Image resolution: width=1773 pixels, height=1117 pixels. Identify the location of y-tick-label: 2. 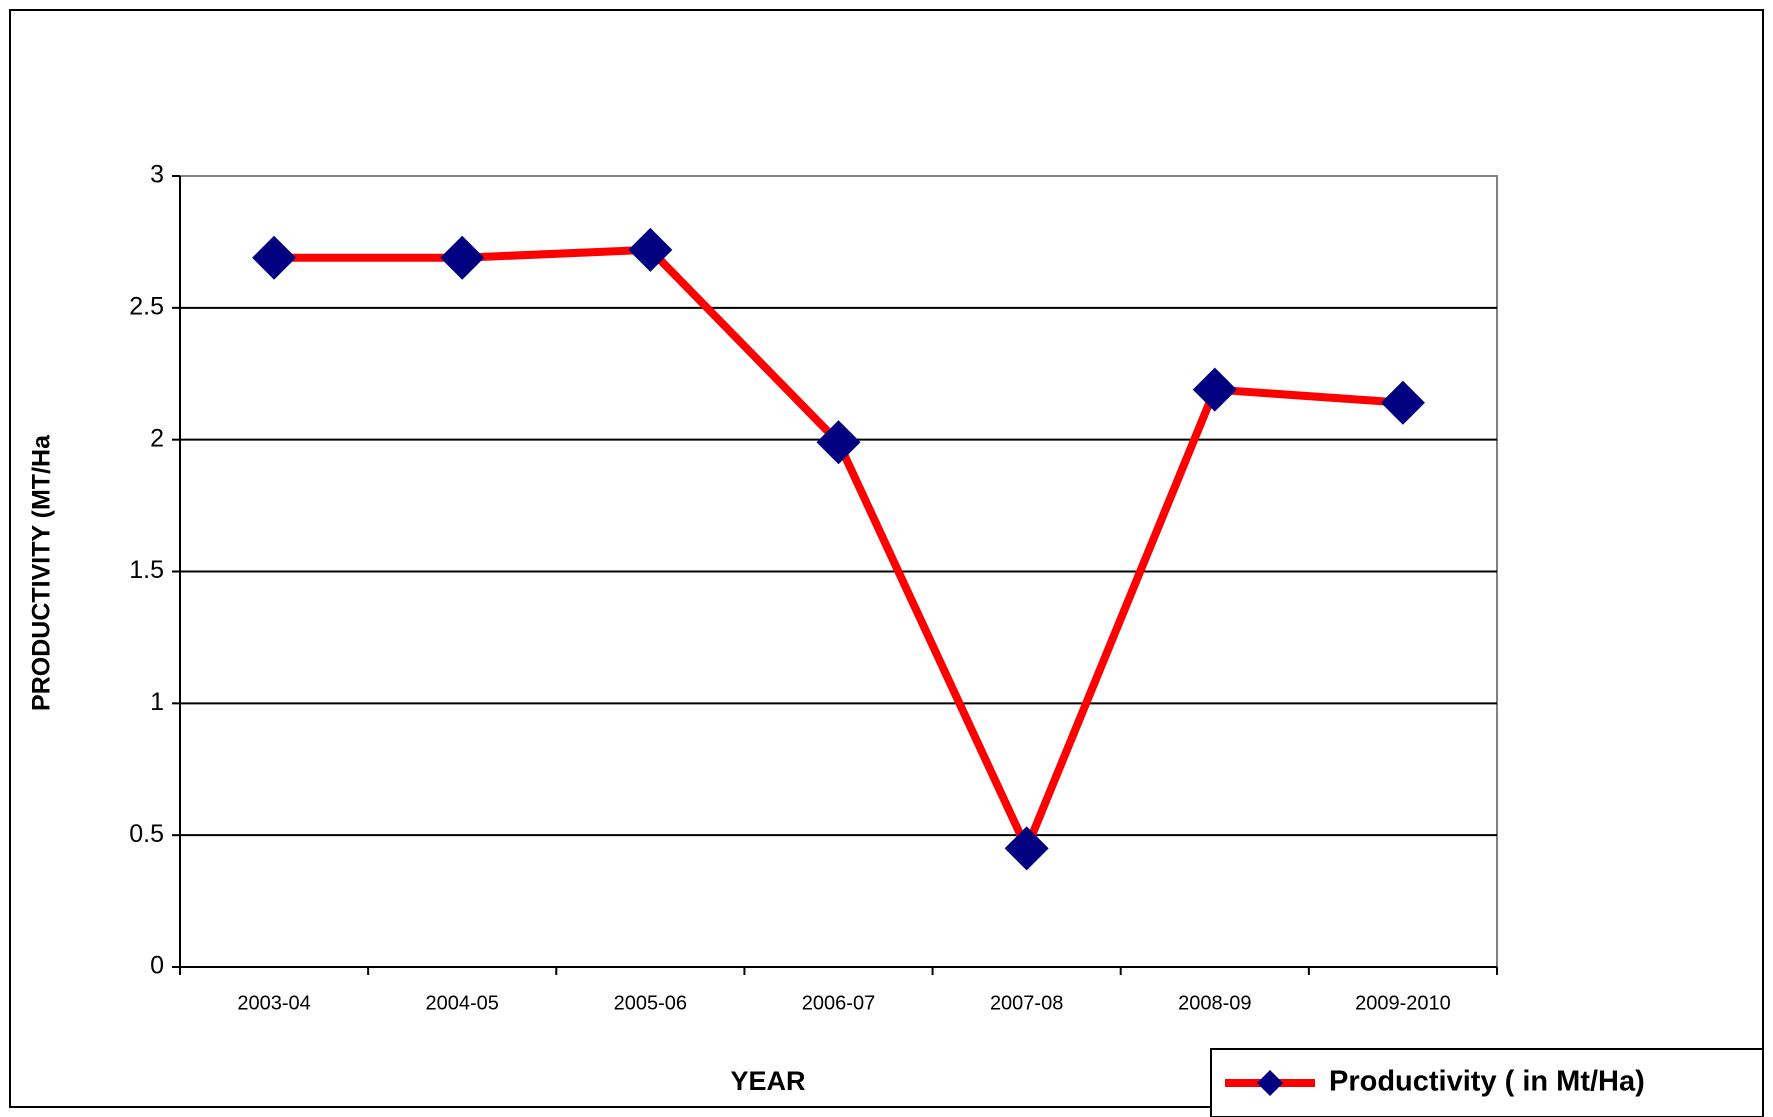
(157, 438).